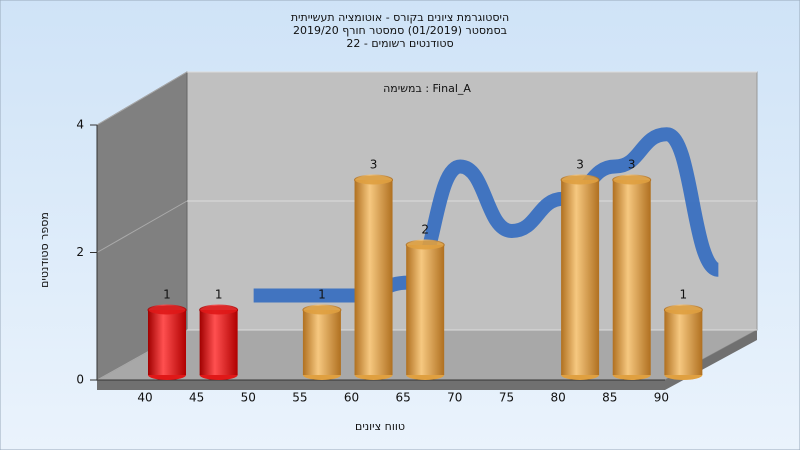 The image size is (800, 450). Describe the element at coordinates (299, 398) in the screenshot. I see `x-tick-label: 55` at that location.